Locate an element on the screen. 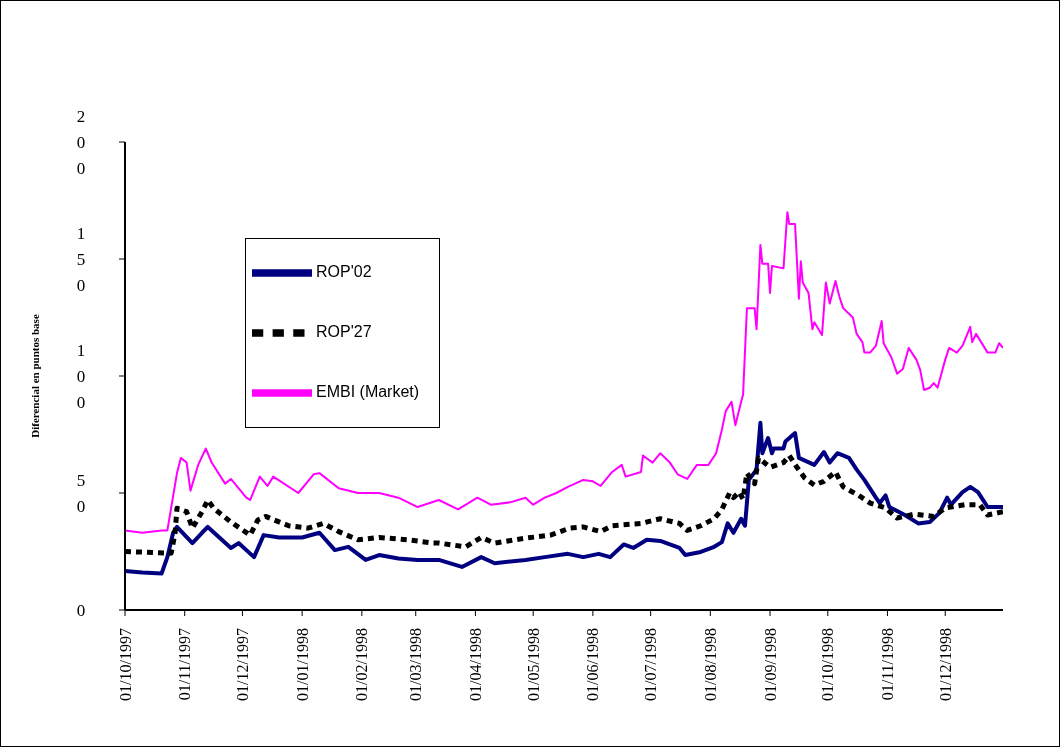 This screenshot has height=747, width=1060. x-tick-label: 01/08/1998 is located at coordinates (710, 664).